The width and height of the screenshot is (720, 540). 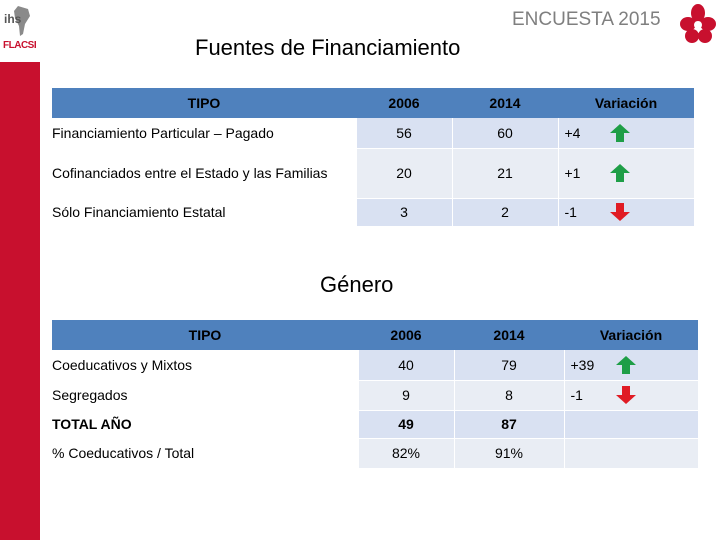 What do you see at coordinates (403, 173) in the screenshot?
I see `value-2006: 20` at bounding box center [403, 173].